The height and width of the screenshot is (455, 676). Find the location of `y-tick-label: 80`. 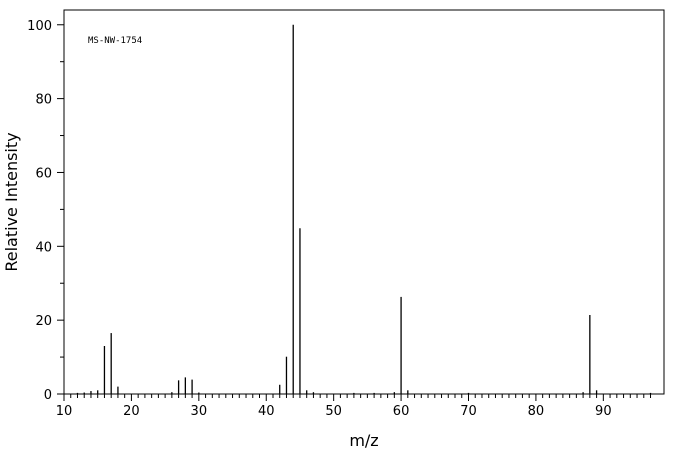

y-tick-label: 80 is located at coordinates (43, 100).